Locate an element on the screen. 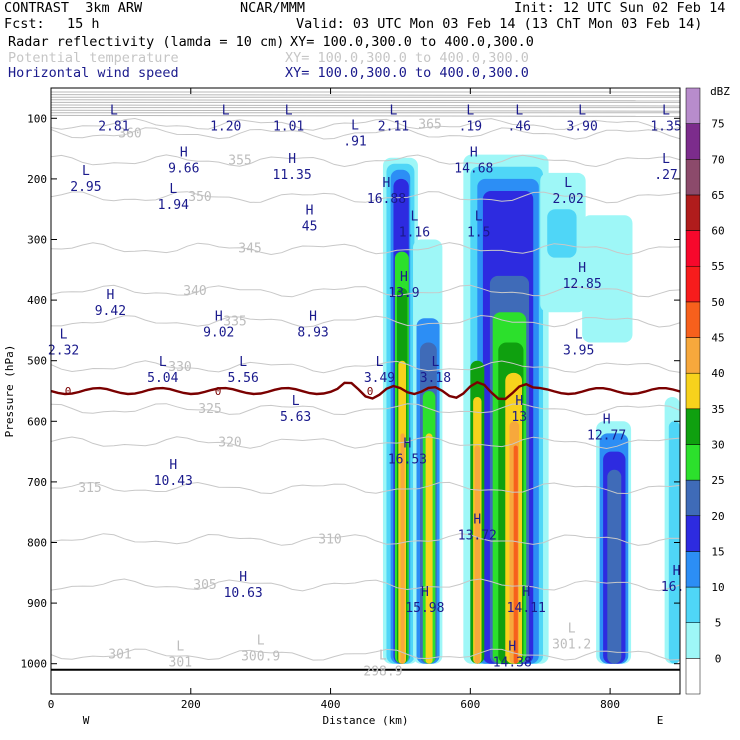  wind-extremum-value-28: 5.56 is located at coordinates (243, 378).